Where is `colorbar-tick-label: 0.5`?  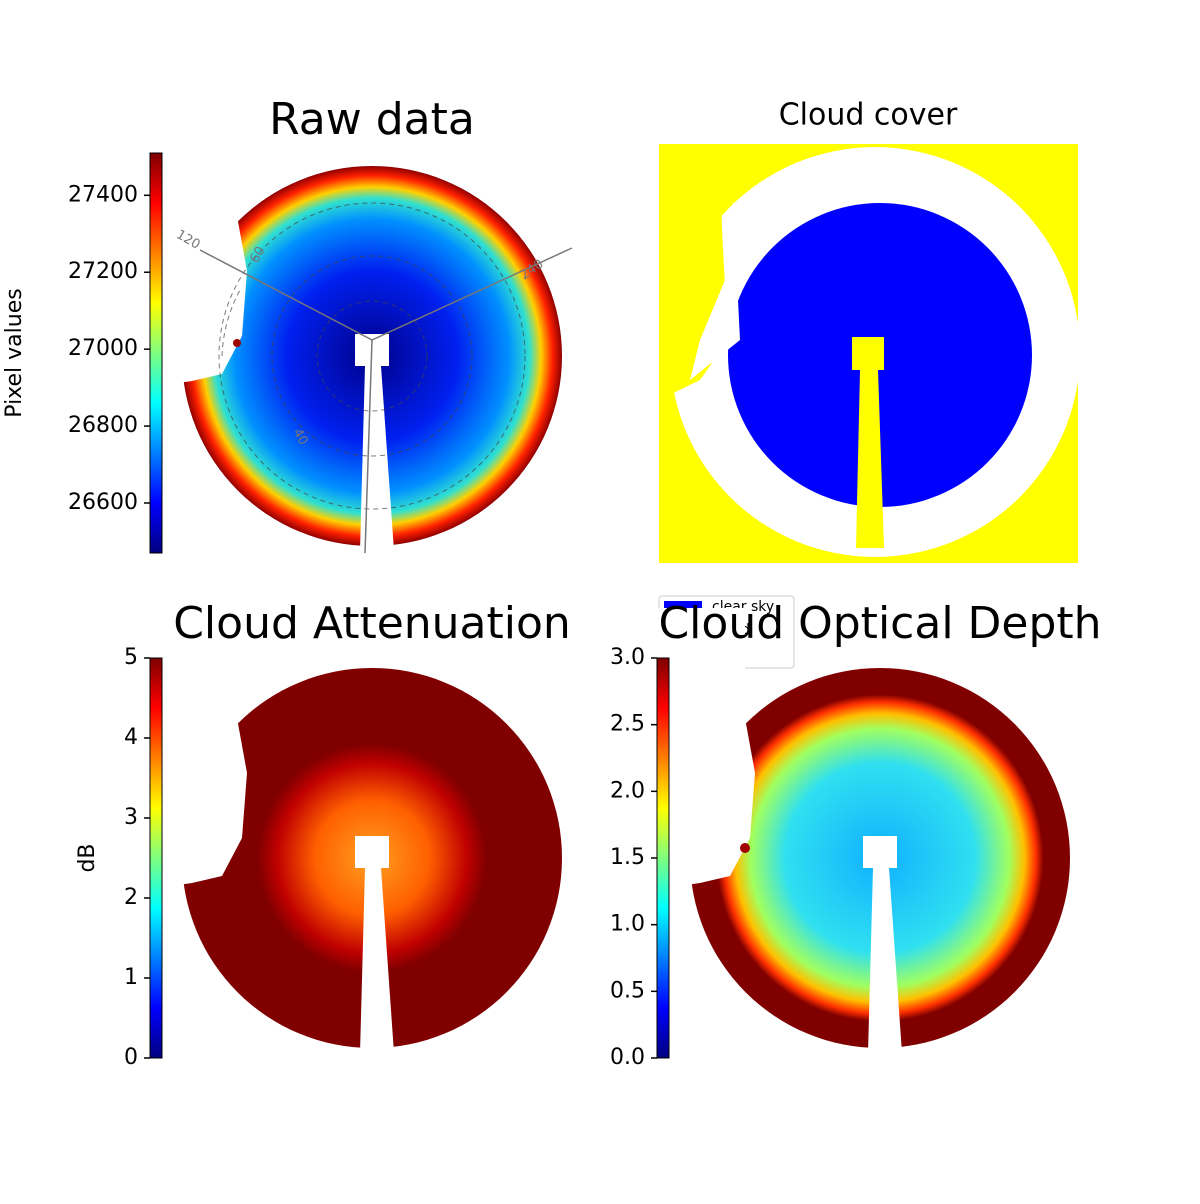 colorbar-tick-label: 0.5 is located at coordinates (627, 990).